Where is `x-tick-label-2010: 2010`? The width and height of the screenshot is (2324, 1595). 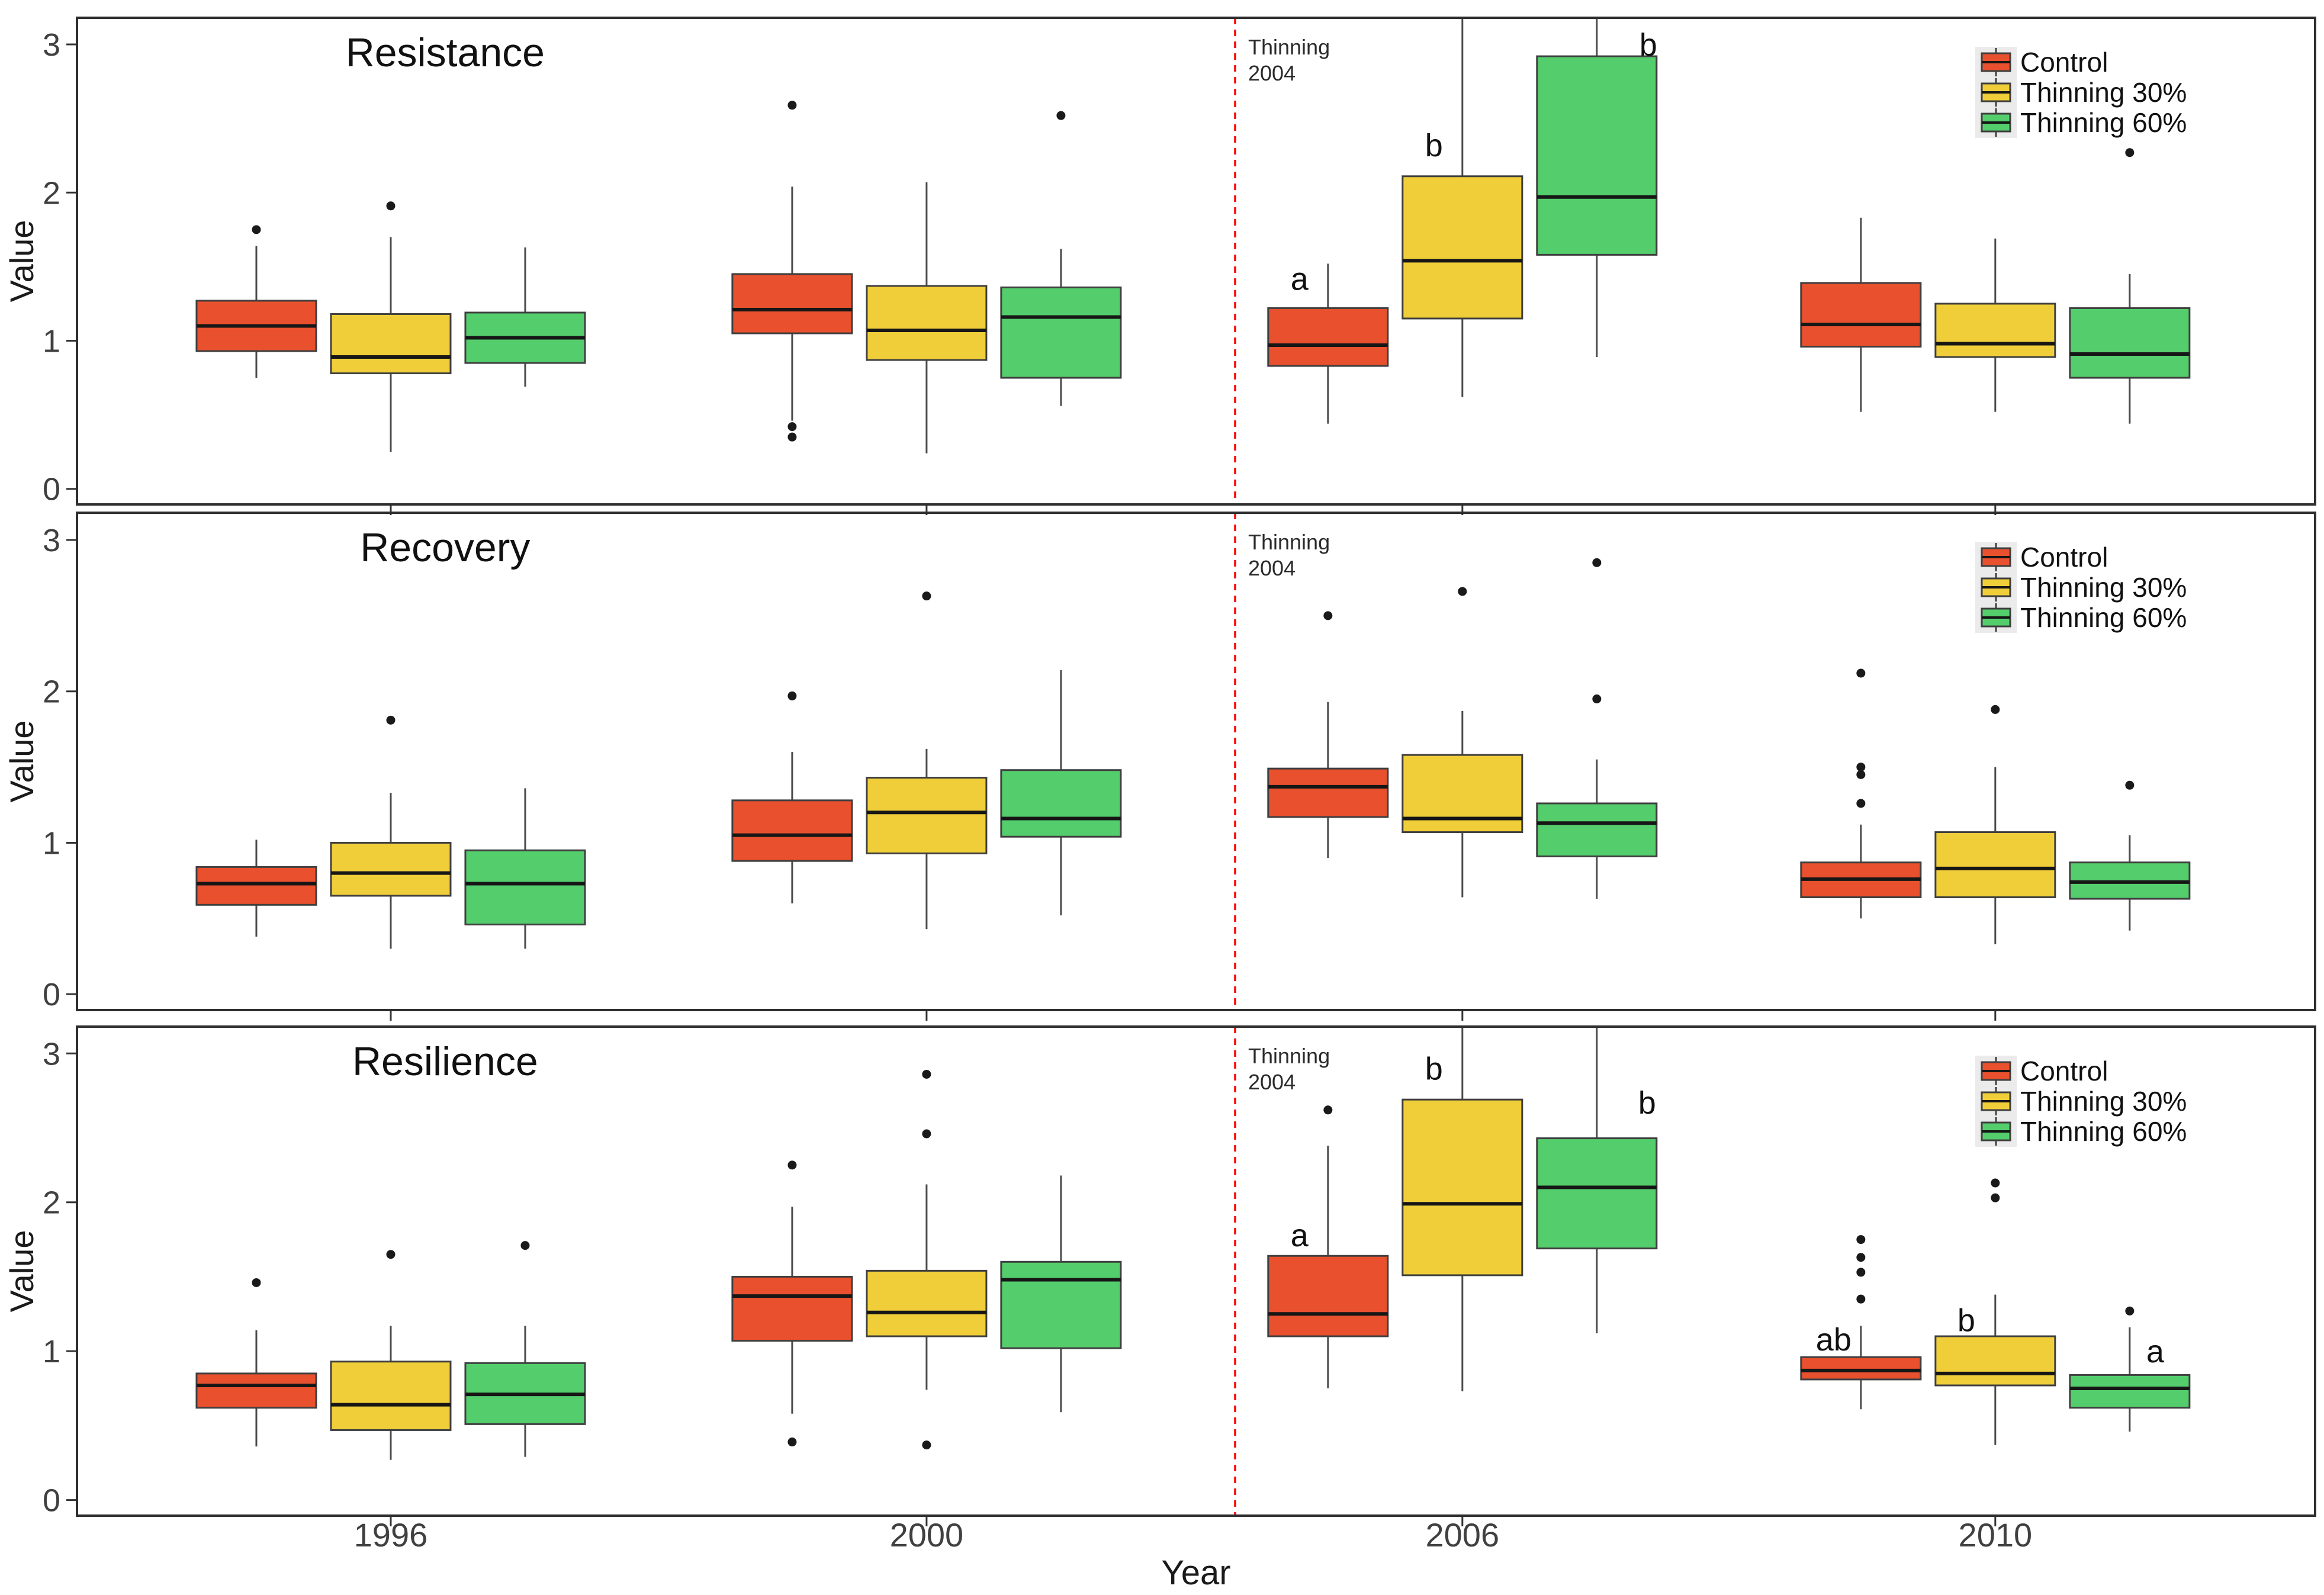
x-tick-label-2010: 2010 is located at coordinates (1996, 1535).